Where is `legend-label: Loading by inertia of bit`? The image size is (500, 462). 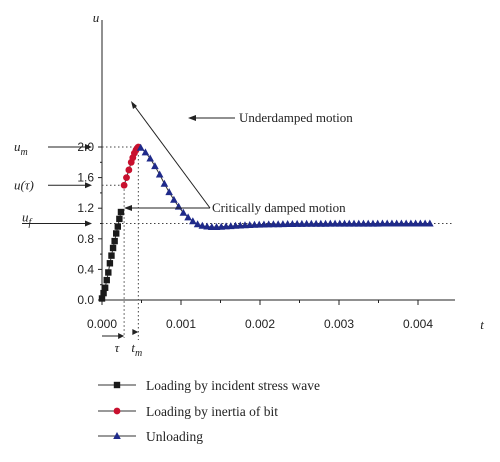
legend-label: Loading by inertia of bit is located at coordinates (212, 411).